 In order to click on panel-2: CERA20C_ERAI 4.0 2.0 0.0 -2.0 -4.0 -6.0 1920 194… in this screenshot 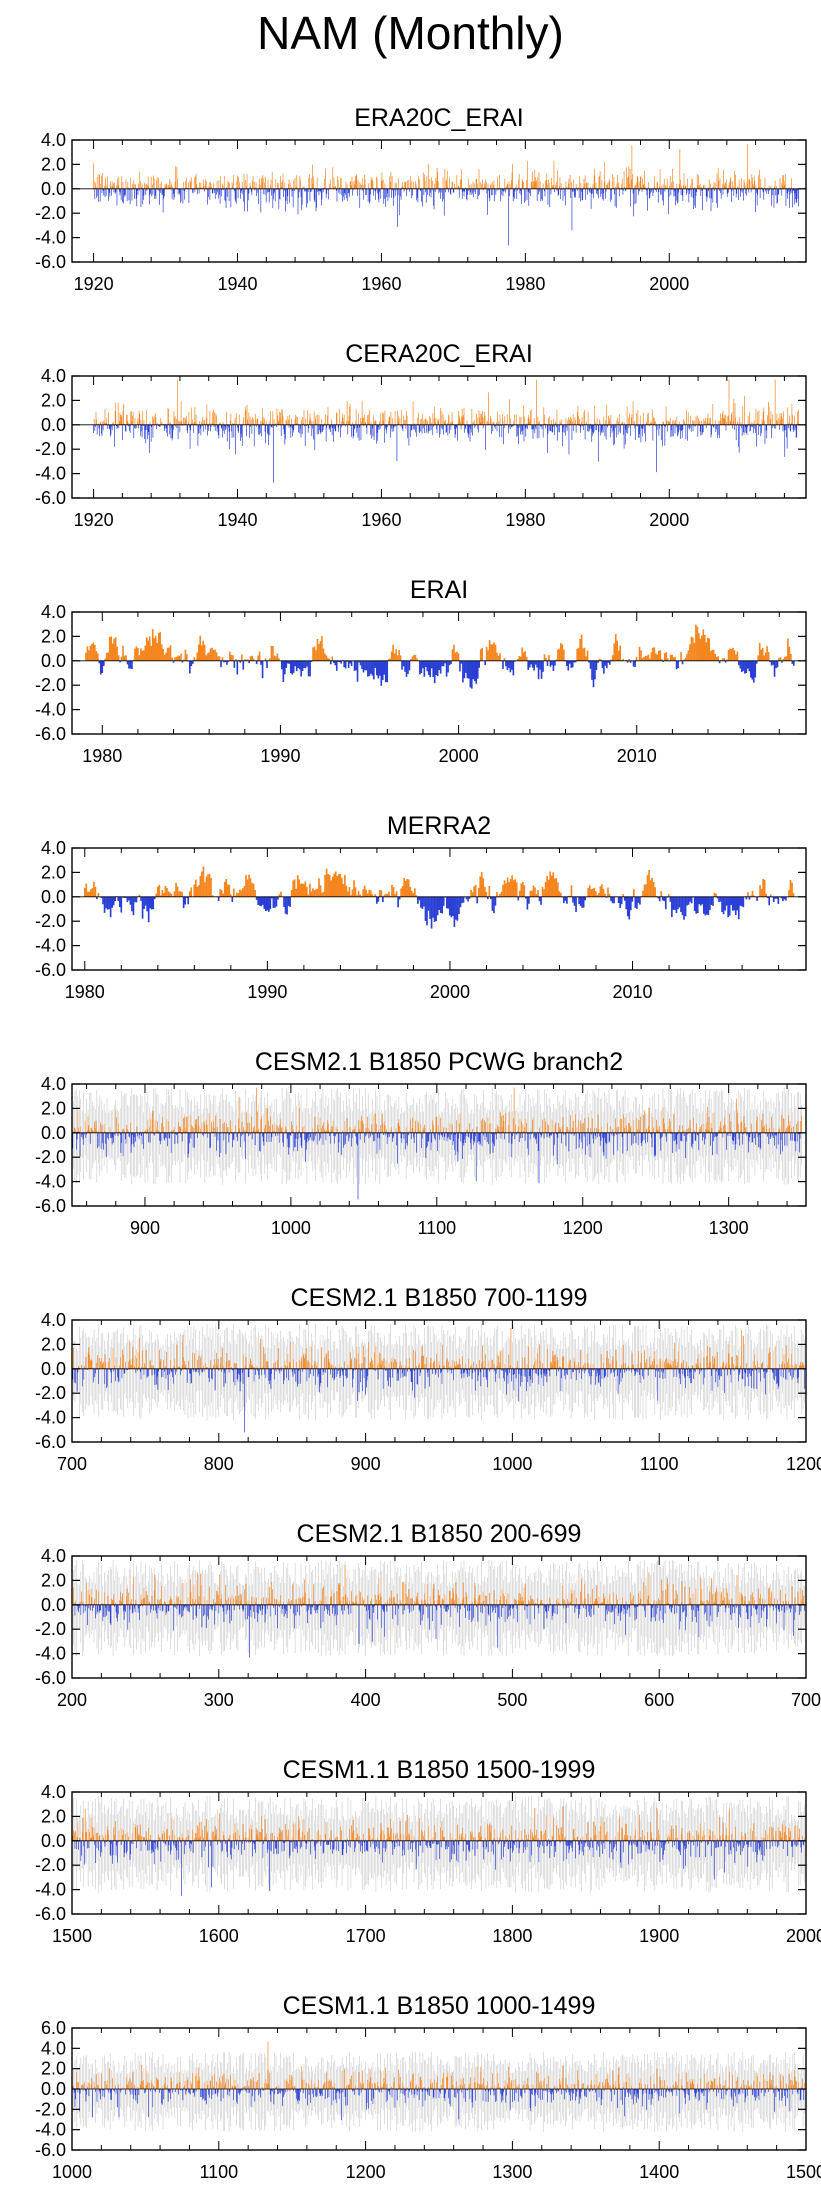, I will do `click(421, 435)`.